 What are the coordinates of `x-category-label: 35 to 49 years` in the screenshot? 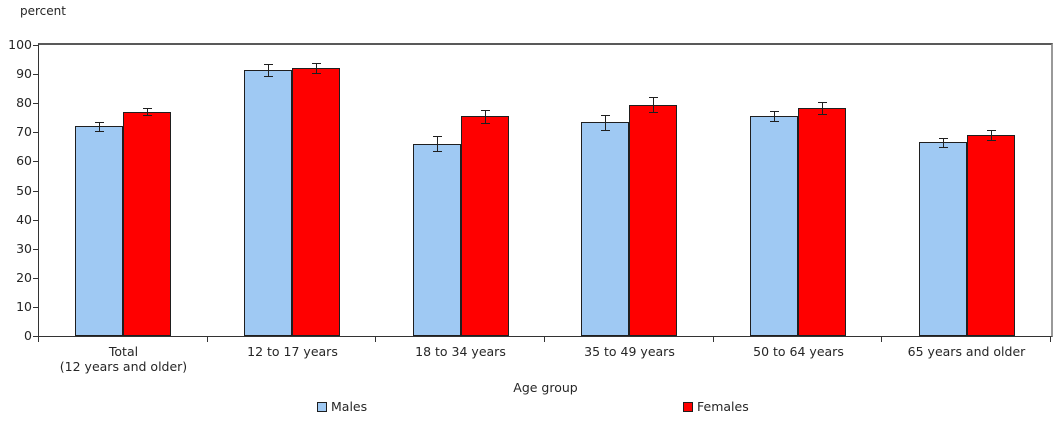 It's located at (629, 351).